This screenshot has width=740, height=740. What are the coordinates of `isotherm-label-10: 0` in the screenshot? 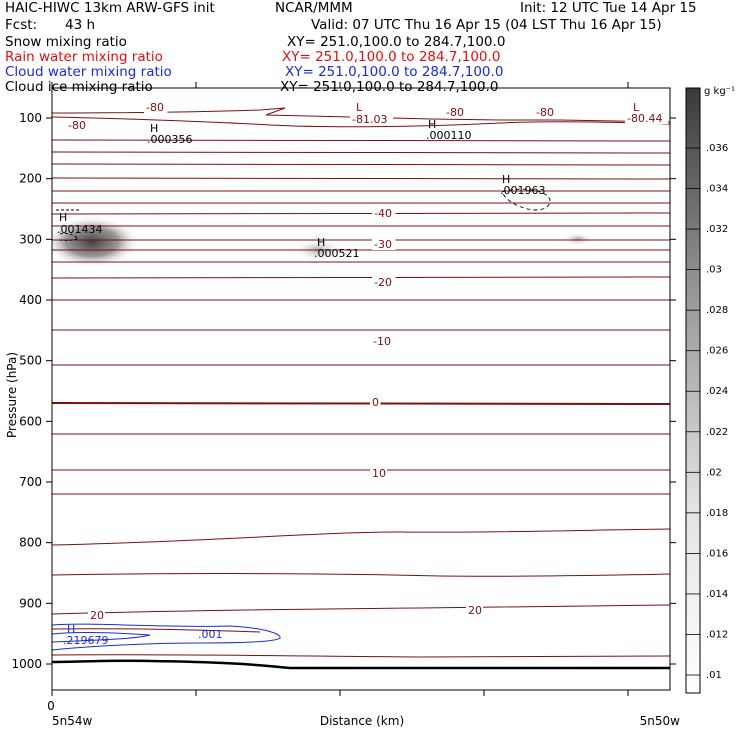 It's located at (375, 402).